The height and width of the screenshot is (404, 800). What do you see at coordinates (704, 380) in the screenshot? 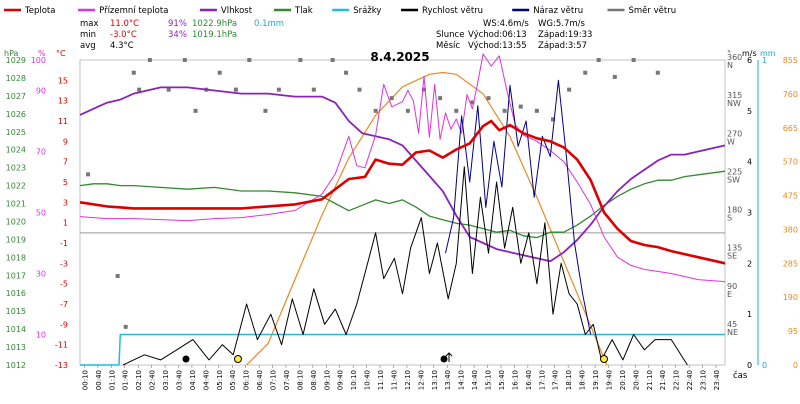
I see `x-tick-label: 23:10` at bounding box center [704, 380].